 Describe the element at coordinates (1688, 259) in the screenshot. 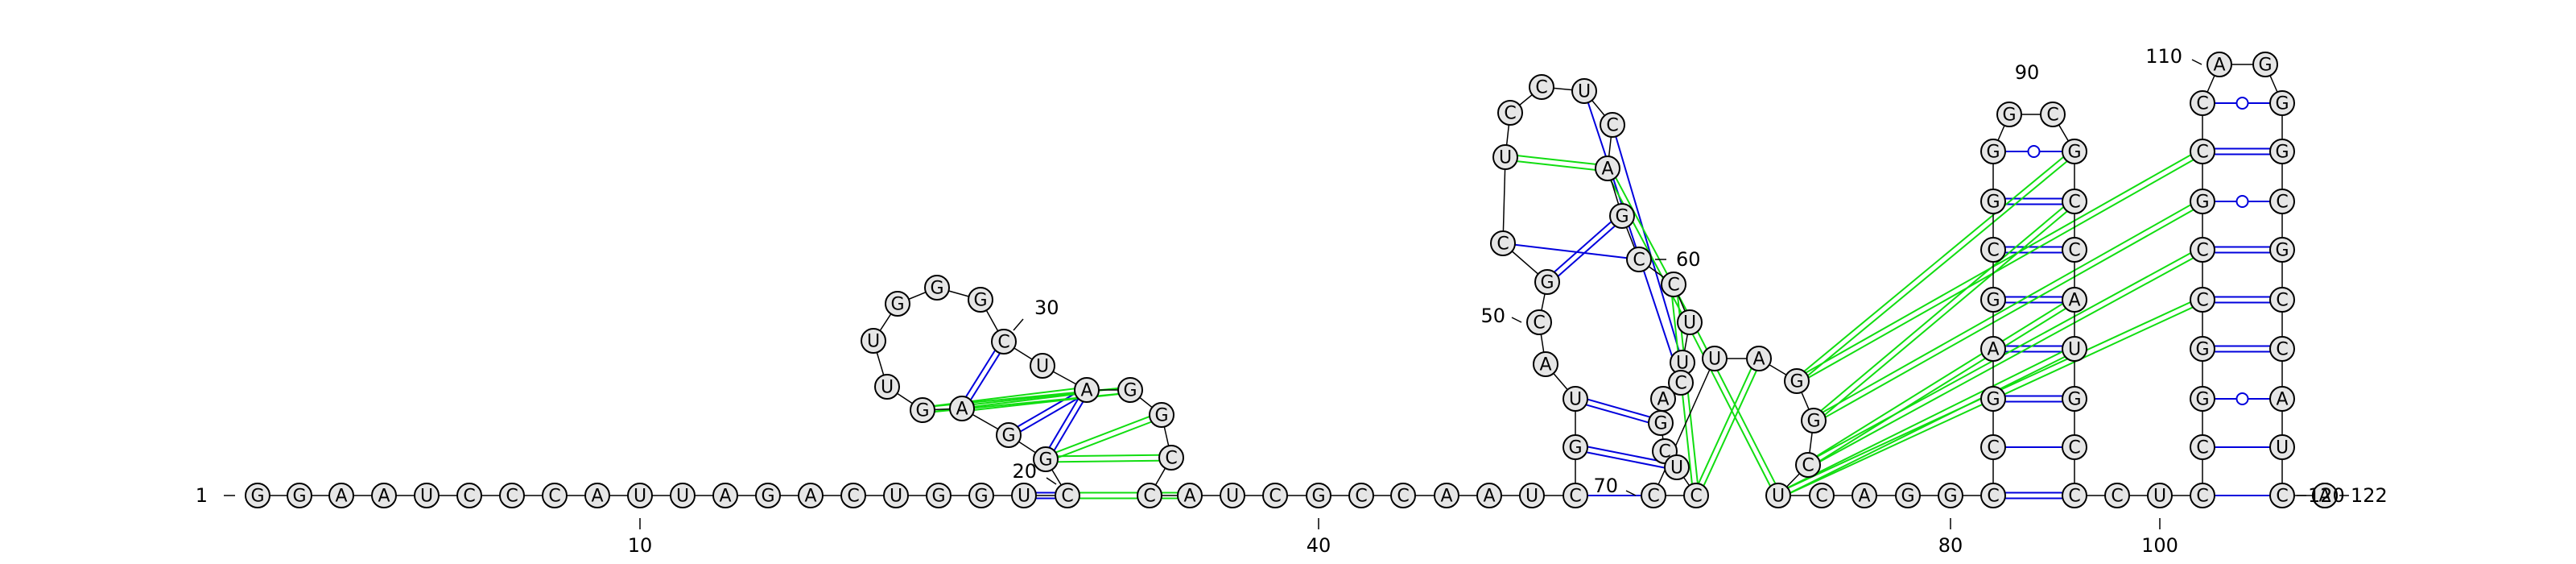

I see `index-label: 60` at that location.